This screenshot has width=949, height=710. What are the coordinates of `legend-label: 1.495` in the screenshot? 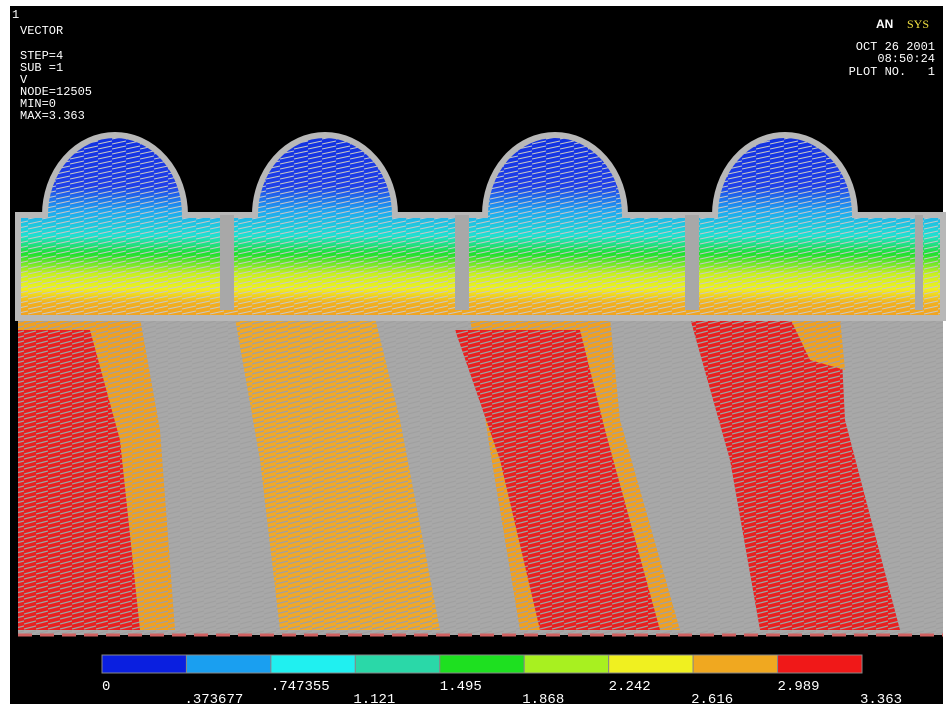 It's located at (461, 687).